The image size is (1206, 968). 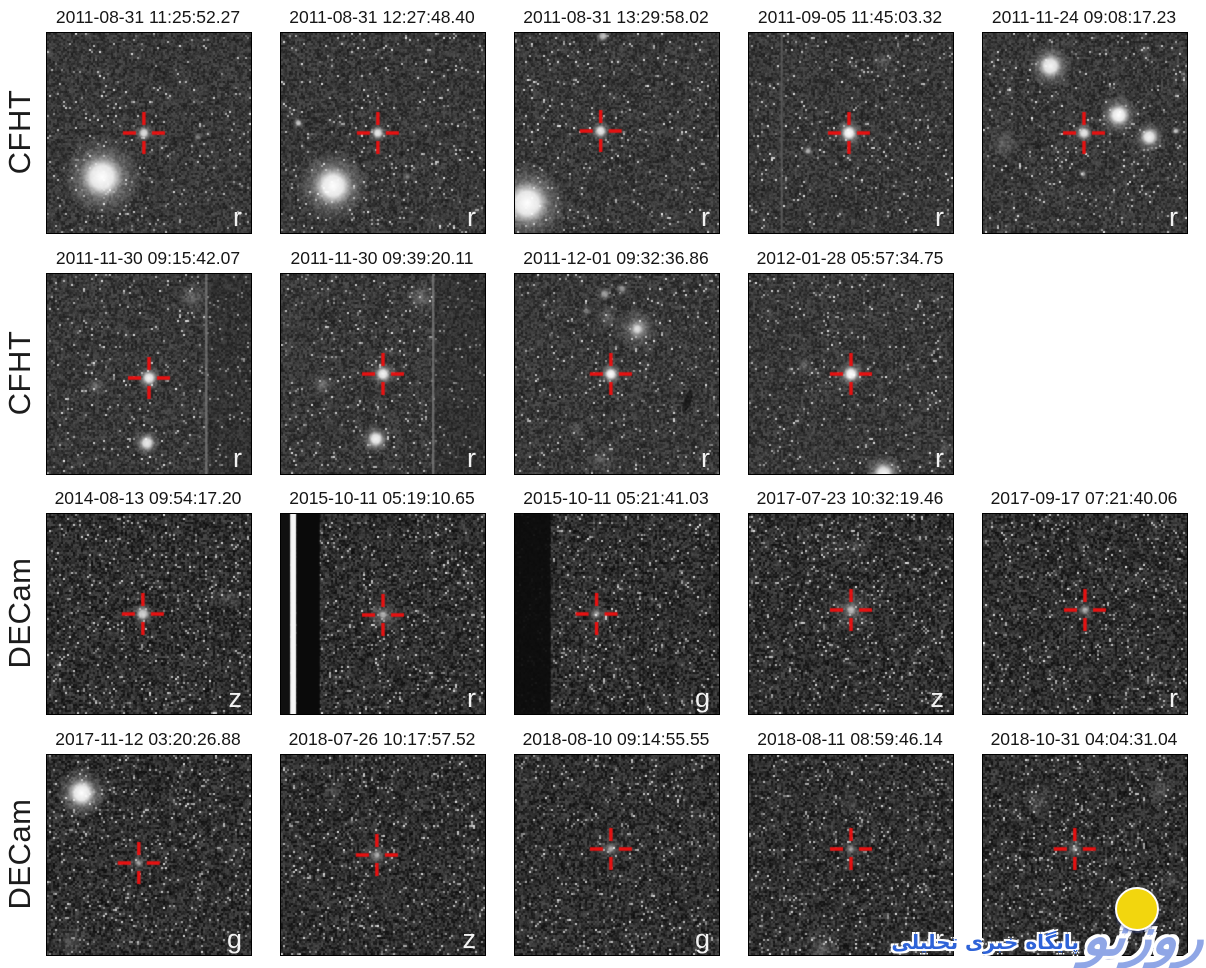 I want to click on observation-timestamp: 2018-07-26 10:17:57.52, so click(x=382, y=739).